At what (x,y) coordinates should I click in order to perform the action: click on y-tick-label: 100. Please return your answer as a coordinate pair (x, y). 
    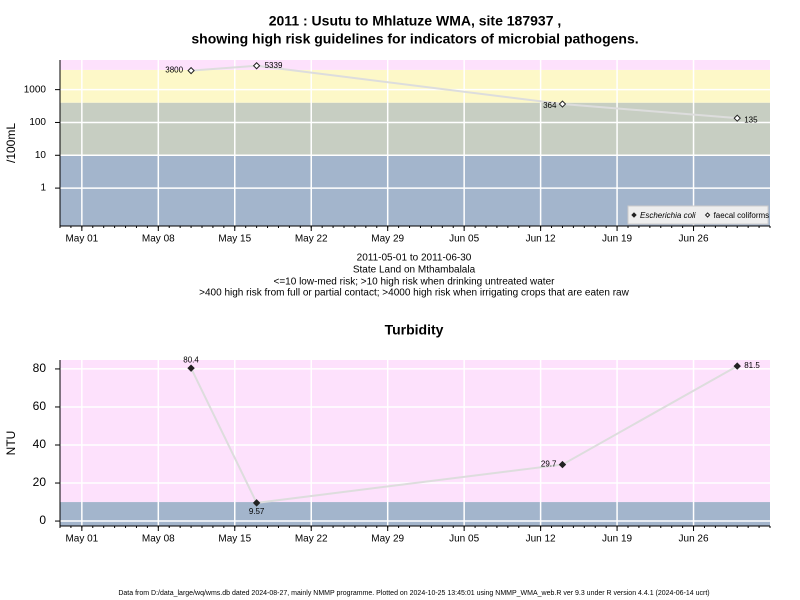
    Looking at the image, I should click on (37, 122).